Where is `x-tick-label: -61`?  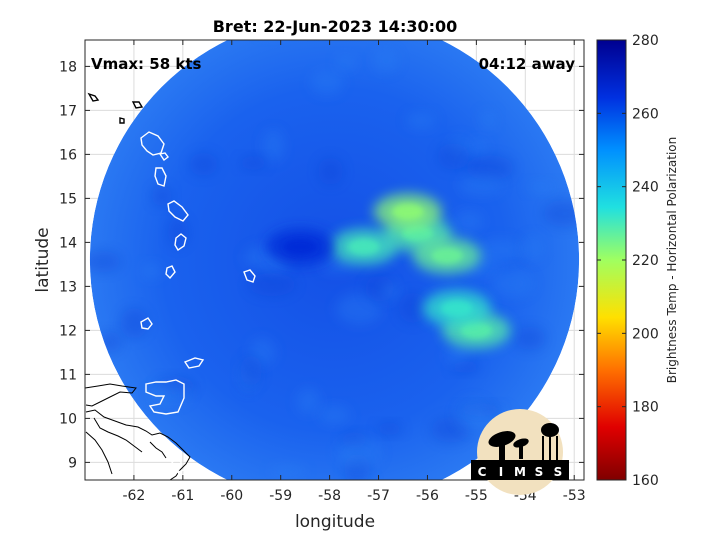
x-tick-label: -61 is located at coordinates (182, 496).